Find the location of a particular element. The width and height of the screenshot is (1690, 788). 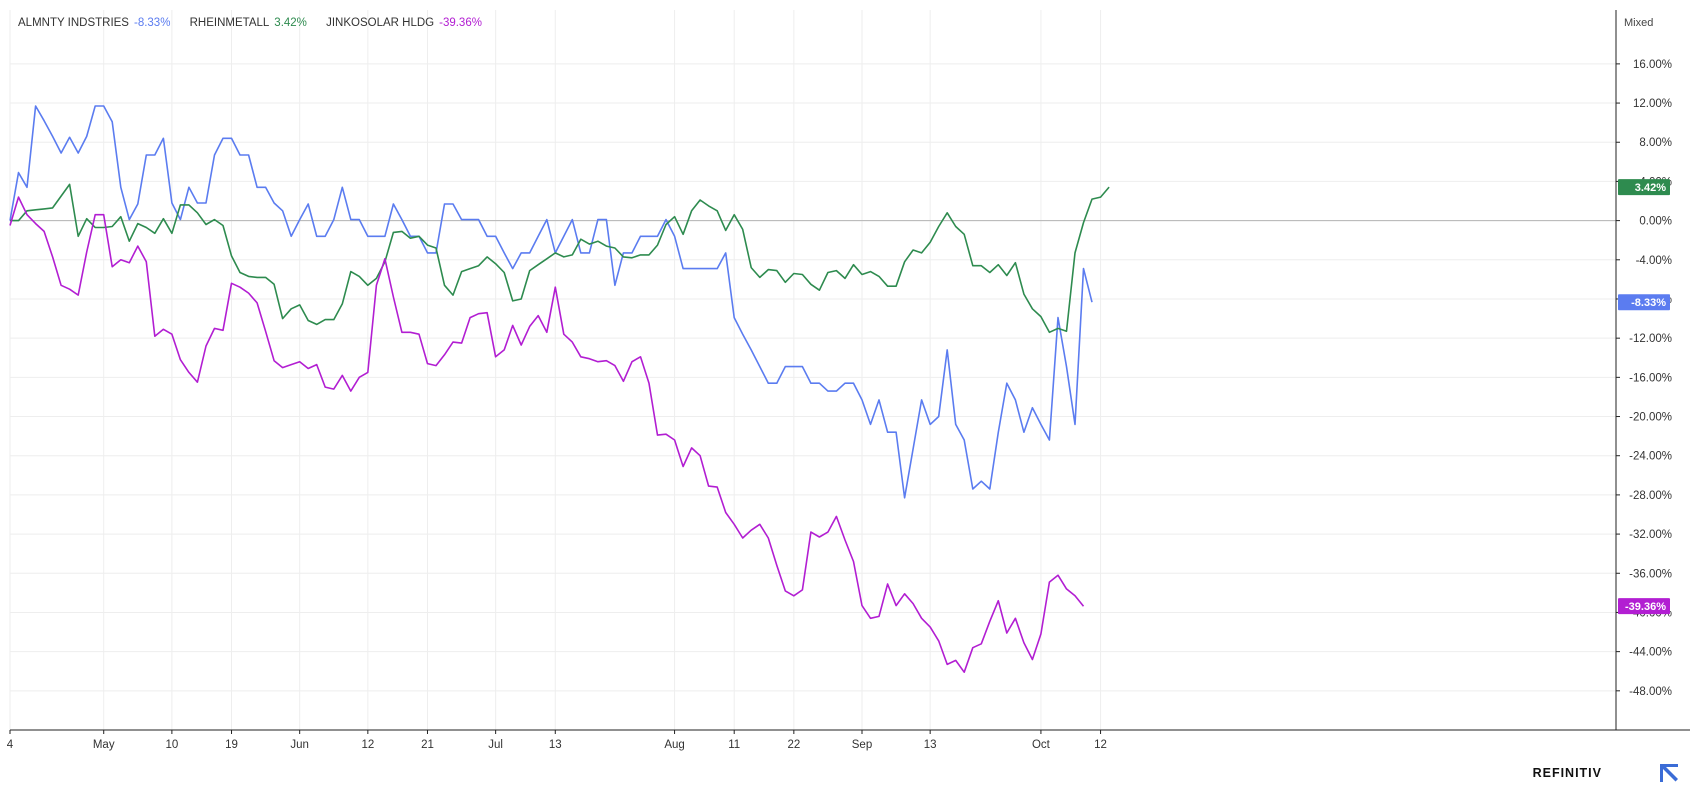

y-tick-label: 8.00% is located at coordinates (1655, 143).